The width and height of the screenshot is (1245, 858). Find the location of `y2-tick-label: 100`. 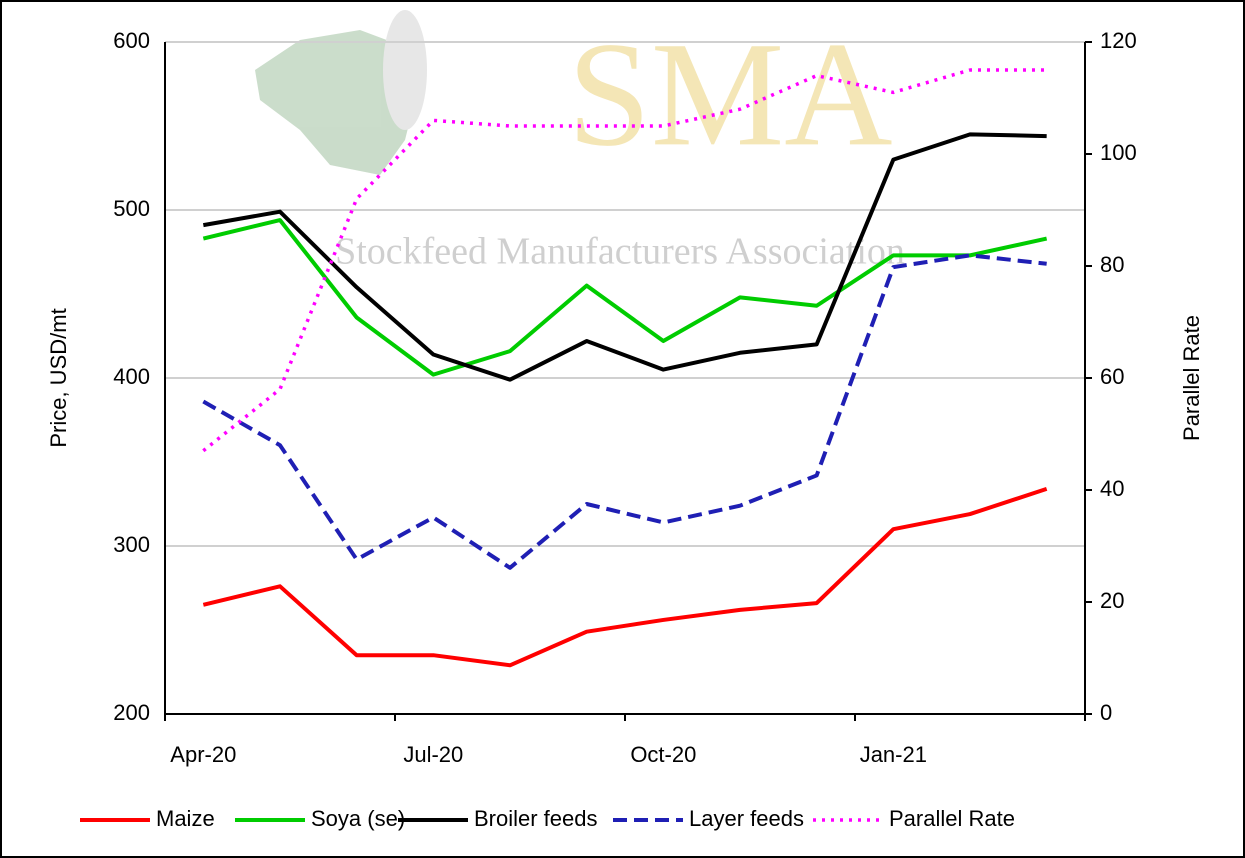

y2-tick-label: 100 is located at coordinates (1118, 152).